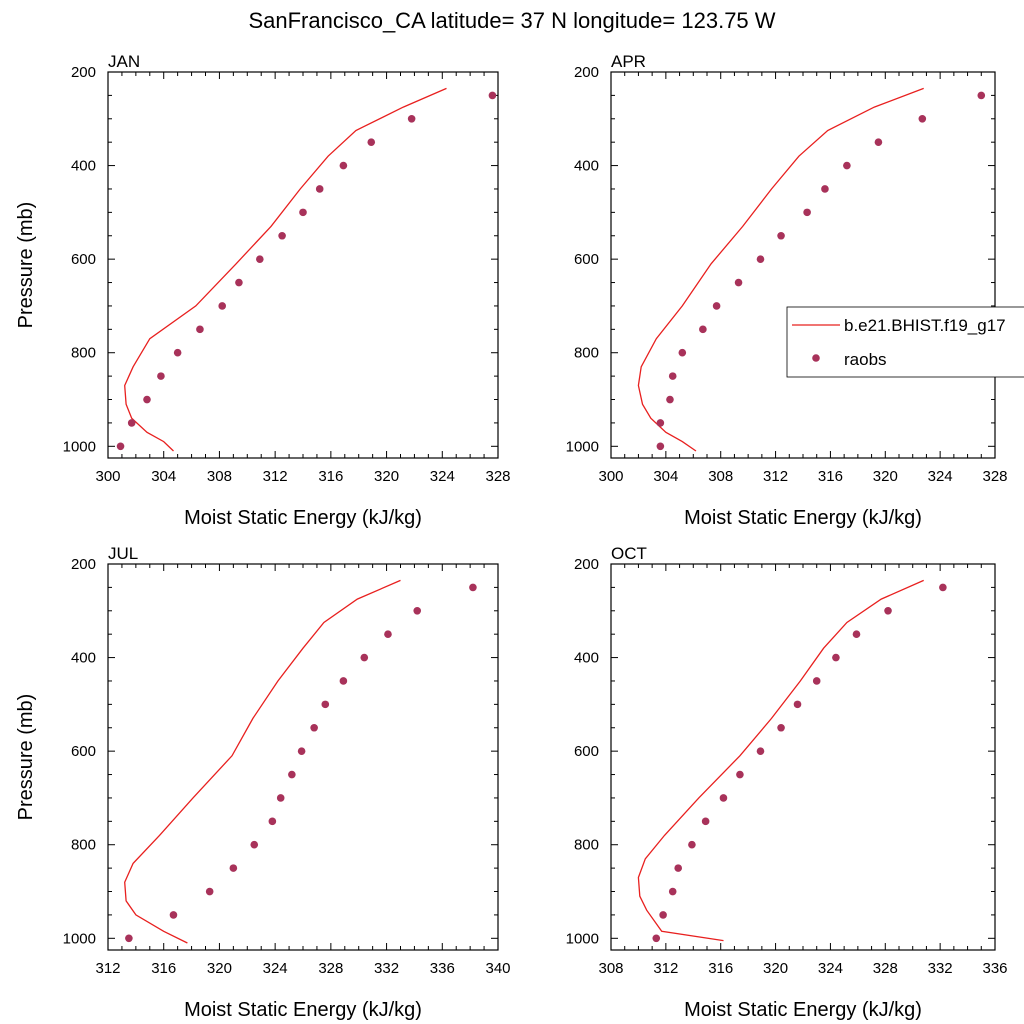 The height and width of the screenshot is (1024, 1024). I want to click on panel-label: JUL, so click(123, 553).